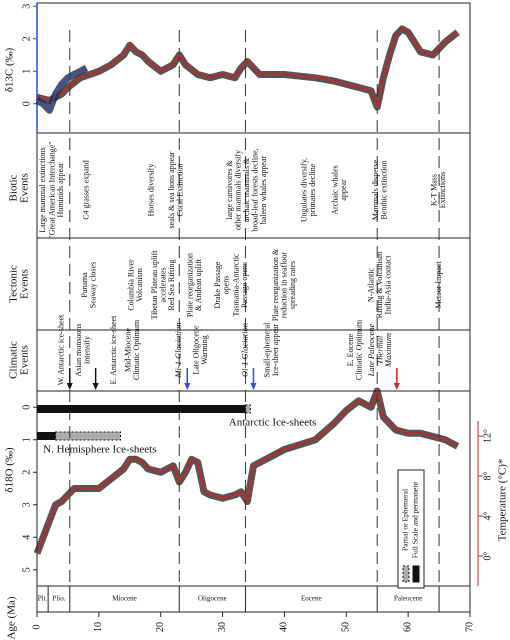 This screenshot has width=510, height=640. Describe the element at coordinates (487, 556) in the screenshot. I see `y2-tick-label: 0°` at that location.